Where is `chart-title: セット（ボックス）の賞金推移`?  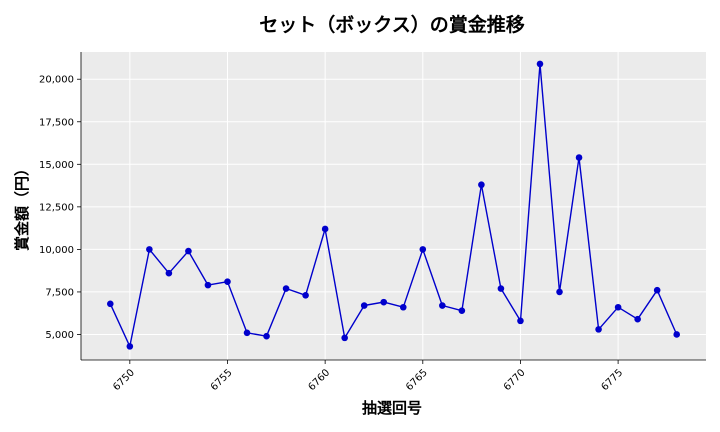
chart-title: セット（ボックス）の賞金推移 is located at coordinates (391, 24).